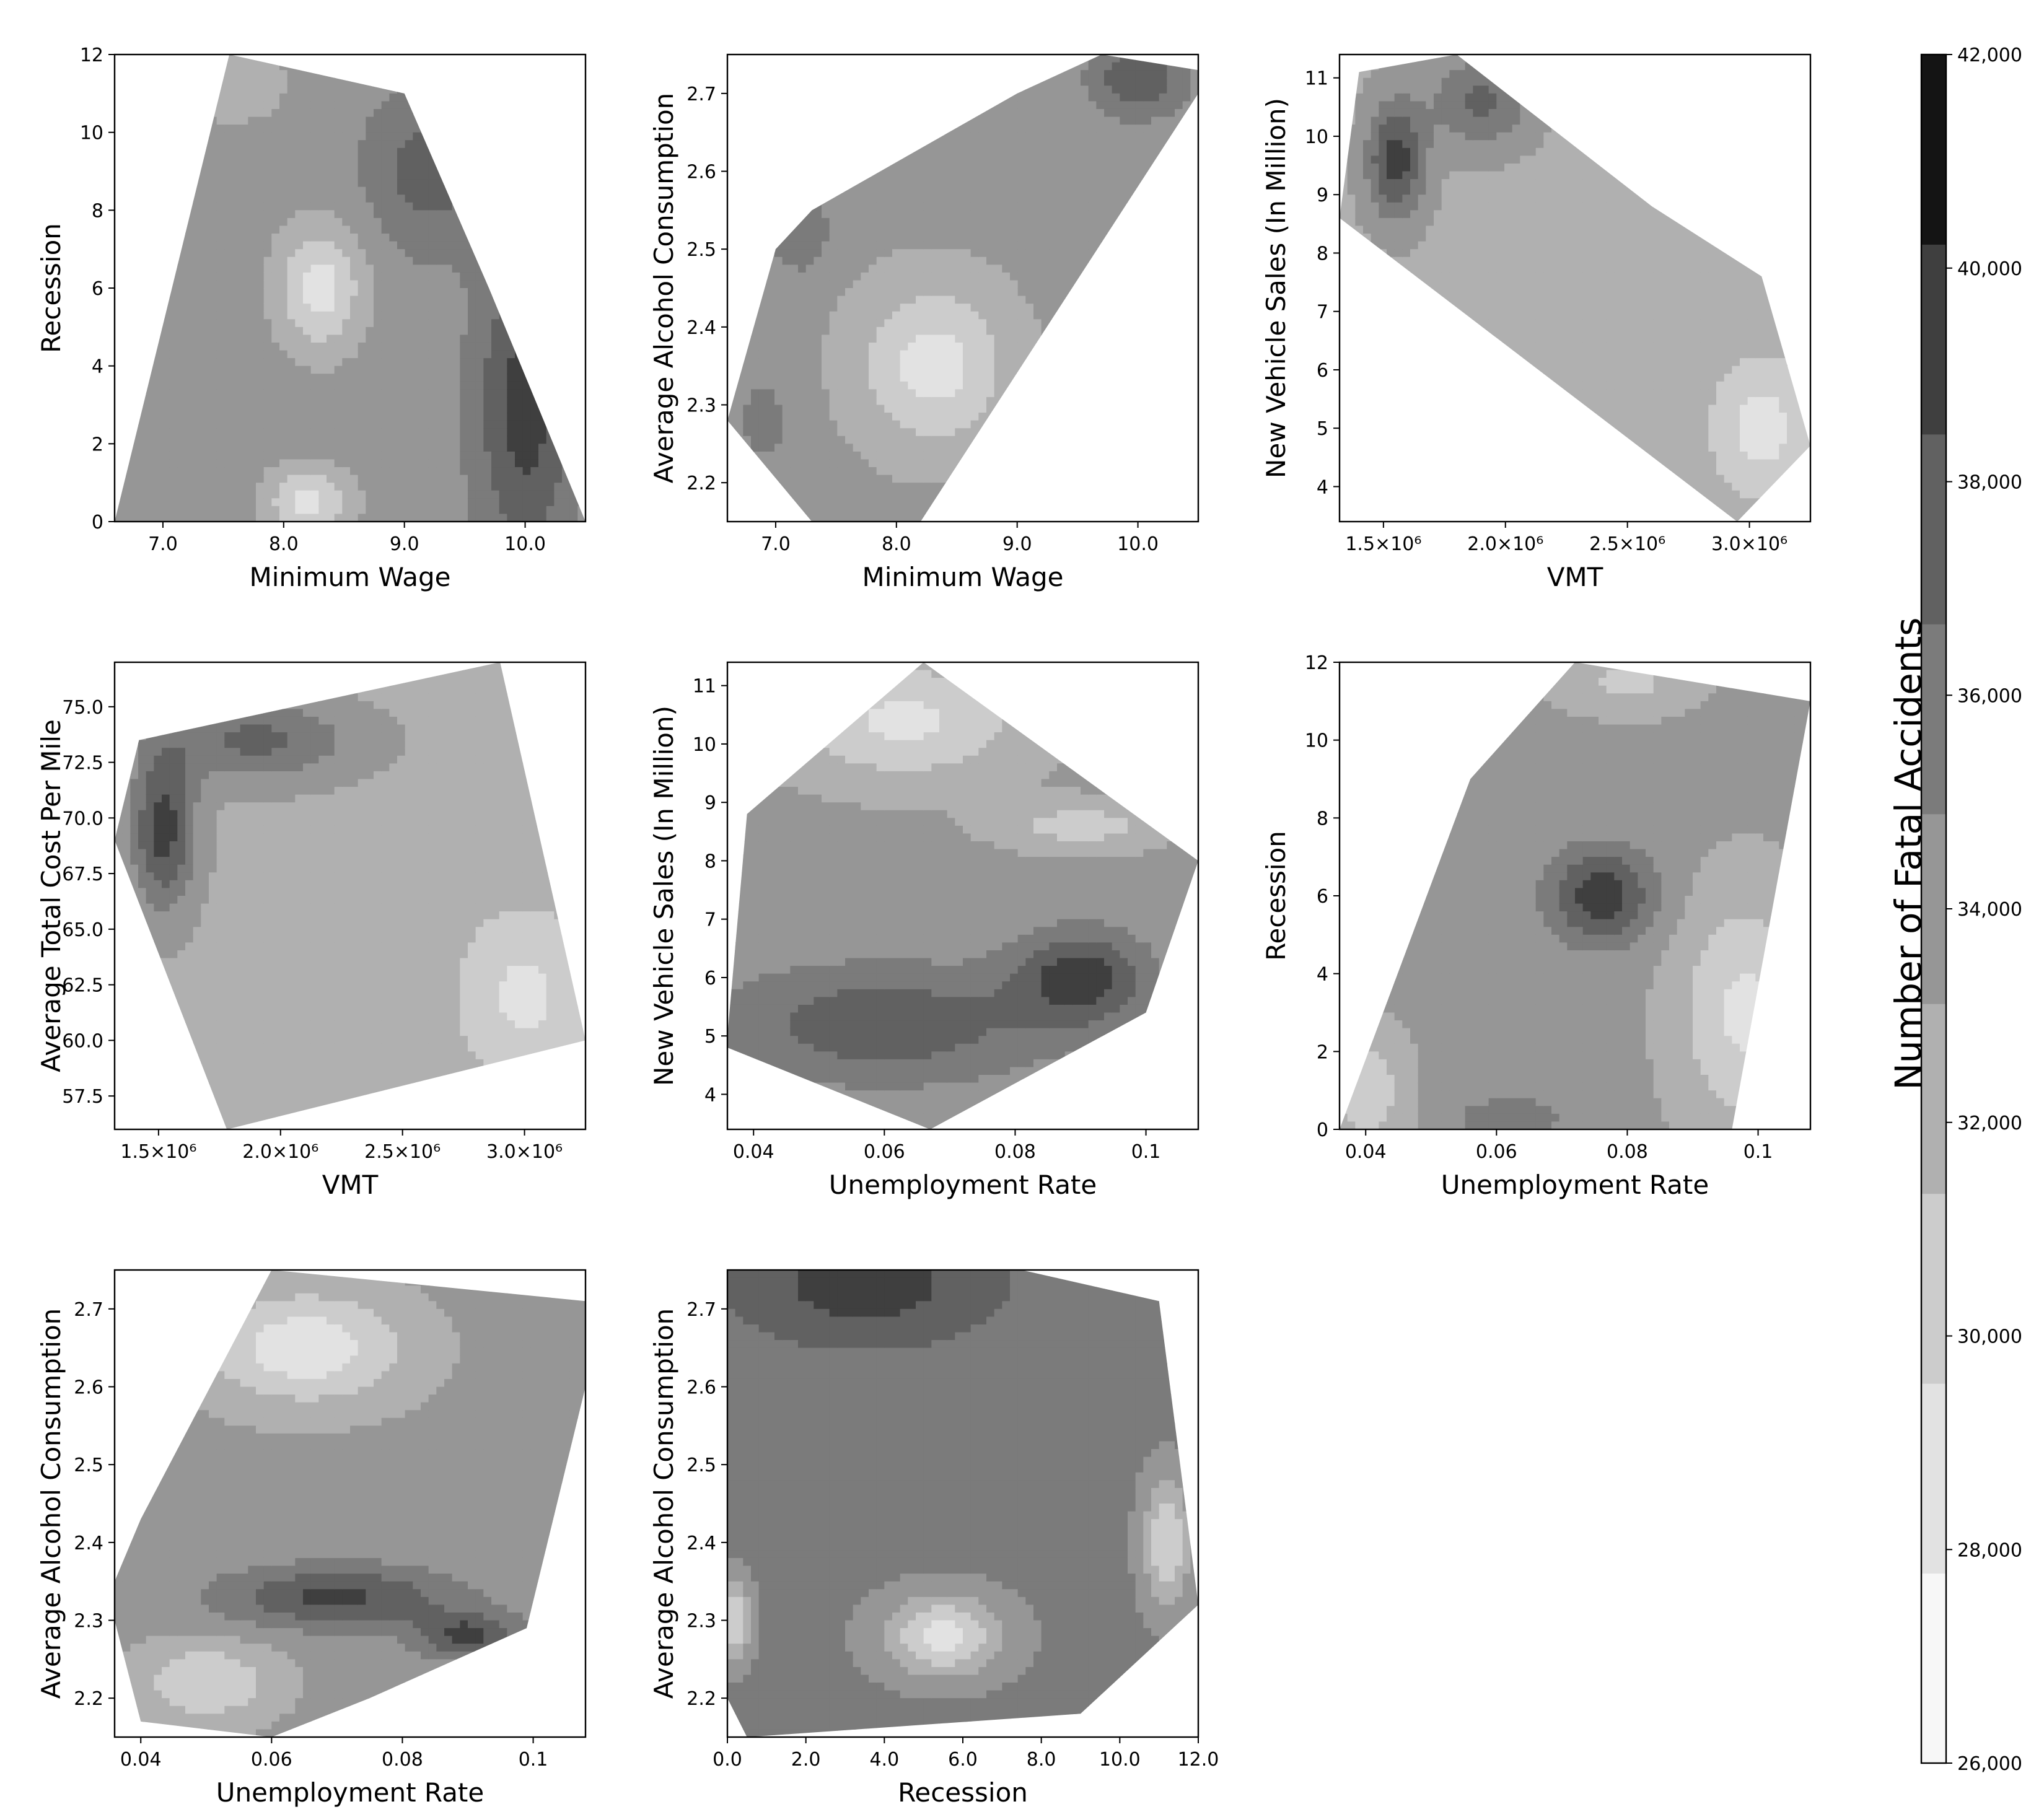 The width and height of the screenshot is (2044, 1817). Describe the element at coordinates (962, 288) in the screenshot. I see `contour-fill` at that location.